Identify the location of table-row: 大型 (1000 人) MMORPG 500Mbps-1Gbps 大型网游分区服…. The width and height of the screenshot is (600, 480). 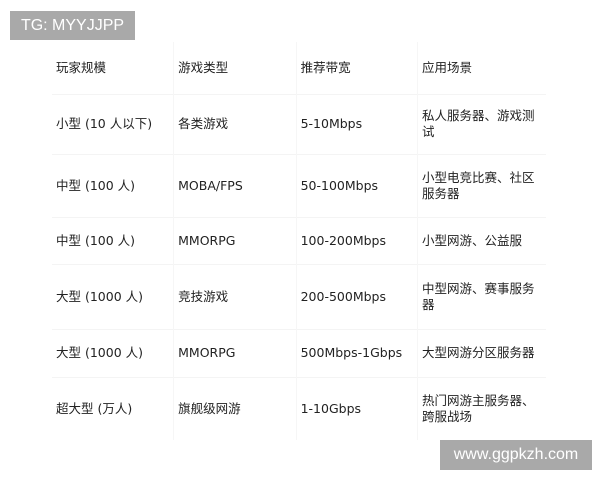
(299, 352).